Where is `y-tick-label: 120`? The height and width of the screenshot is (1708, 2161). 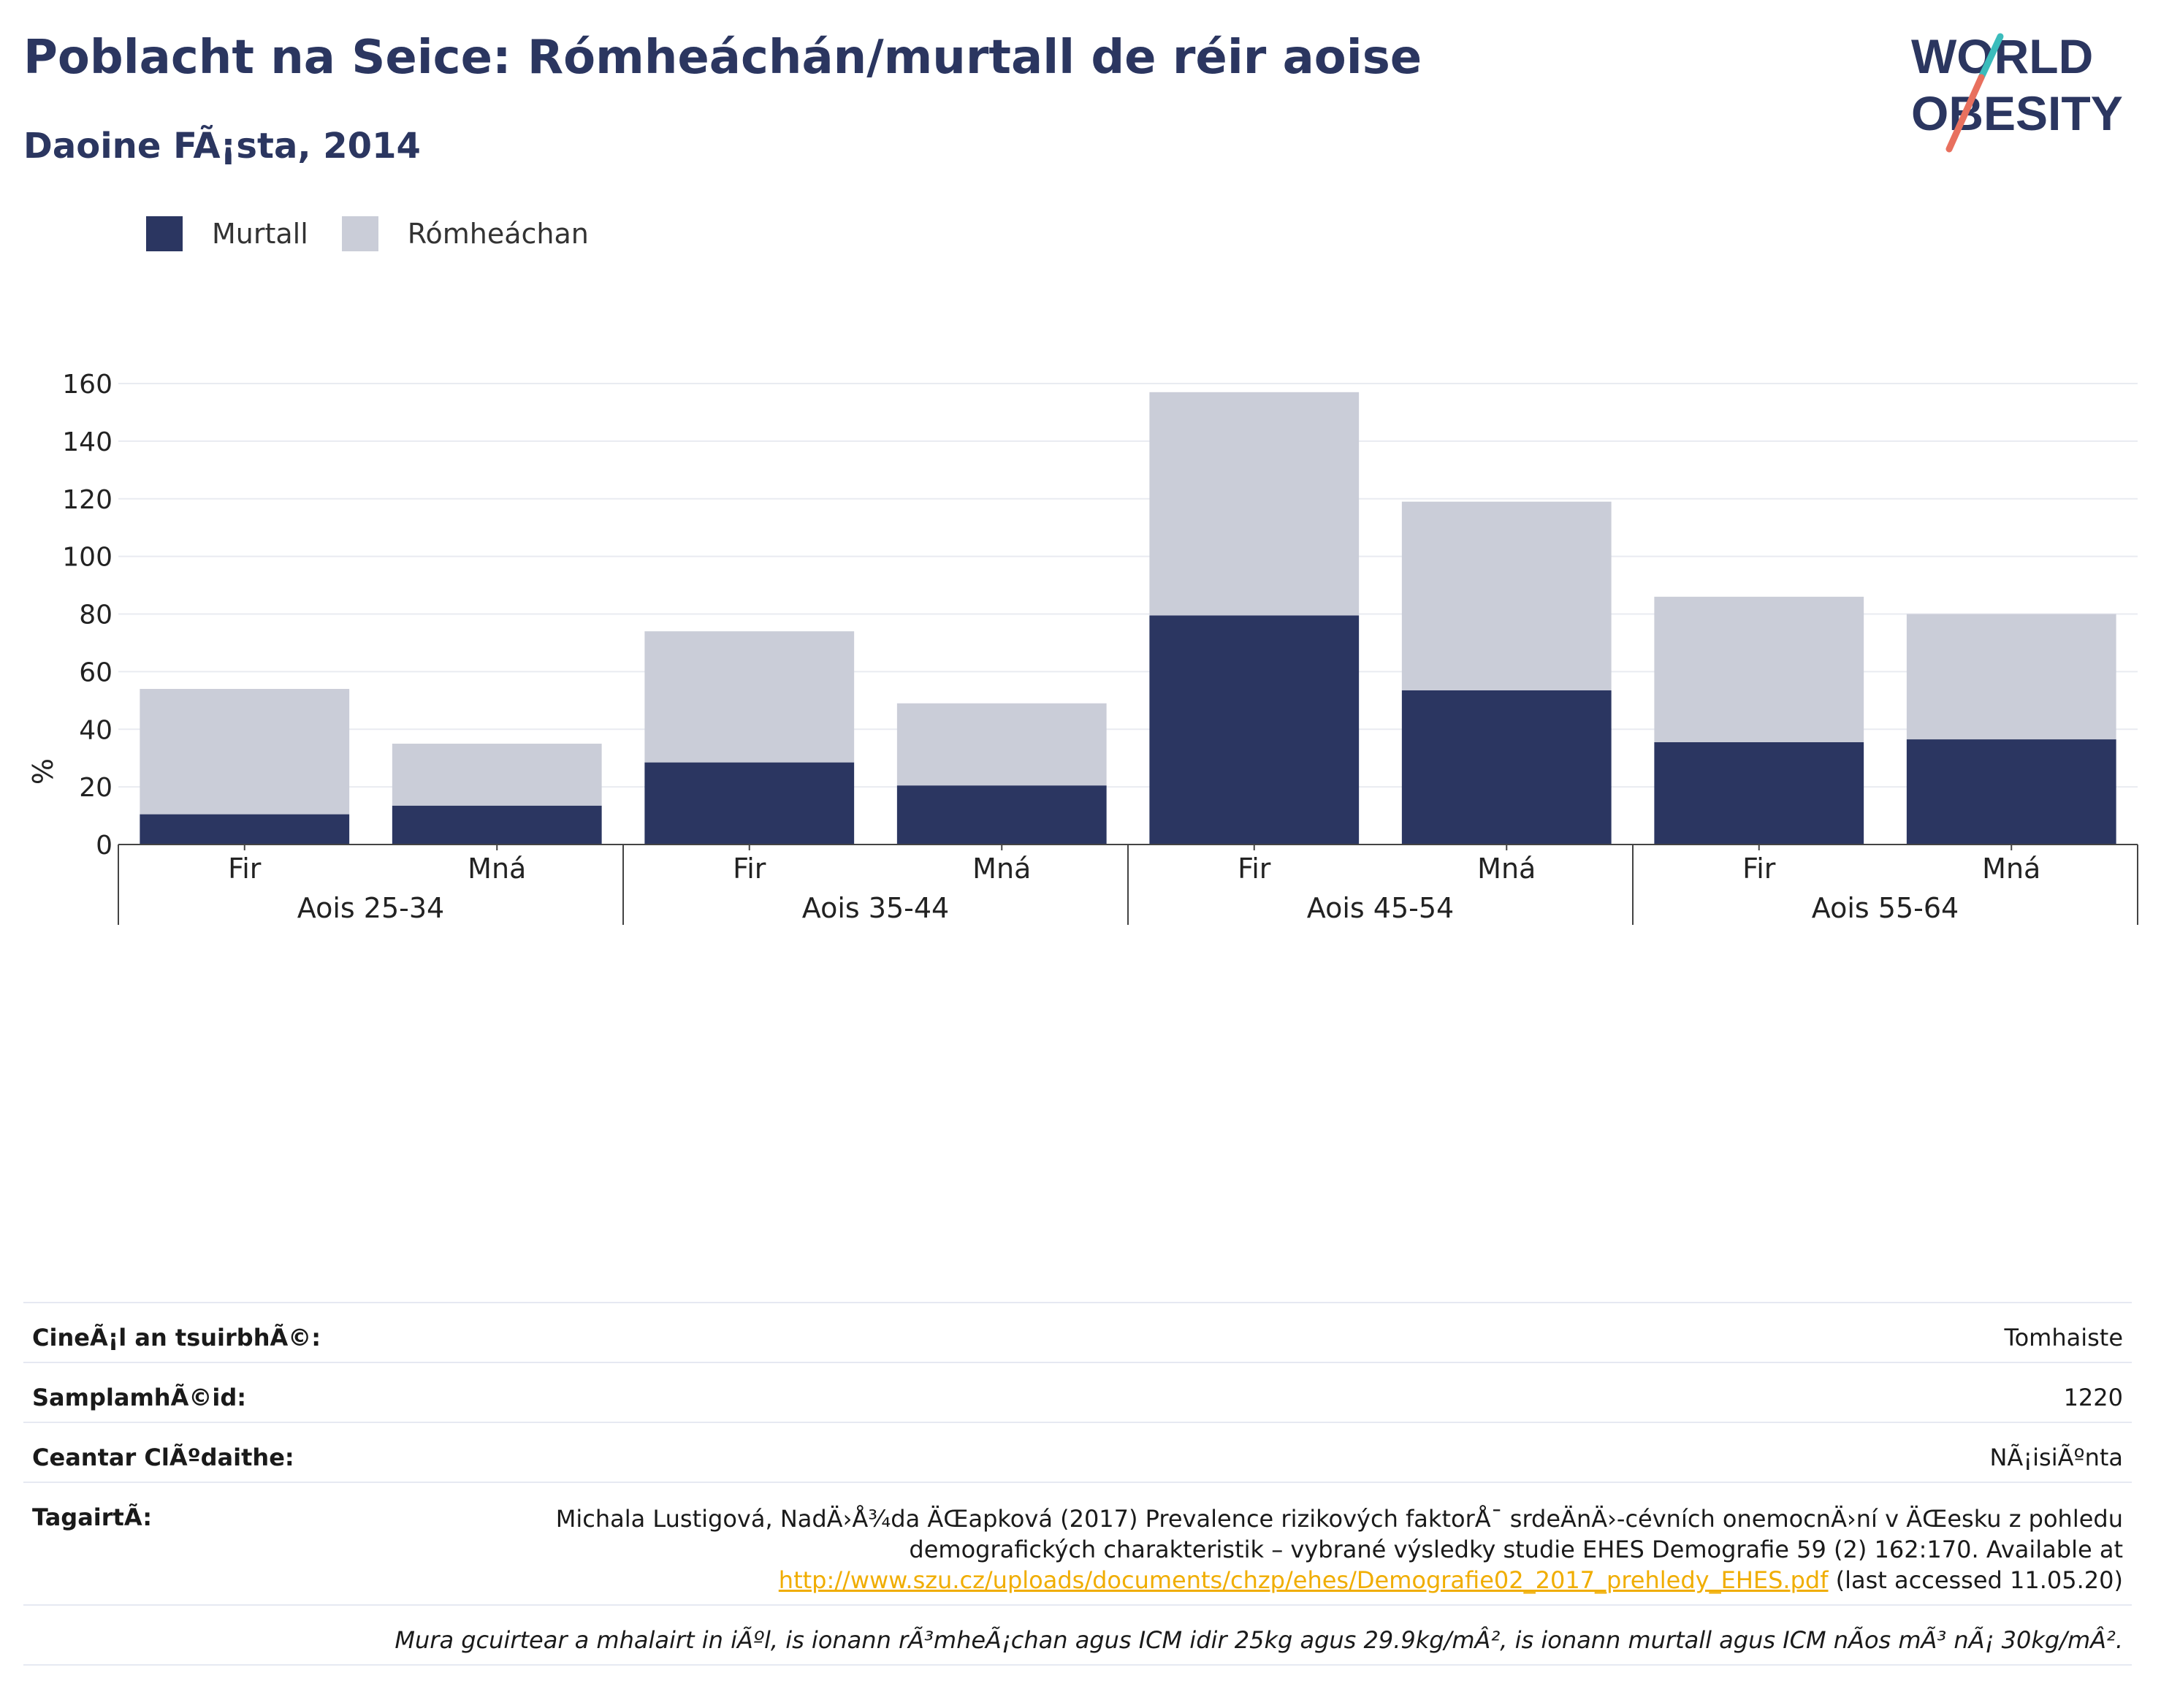 y-tick-label: 120 is located at coordinates (88, 500).